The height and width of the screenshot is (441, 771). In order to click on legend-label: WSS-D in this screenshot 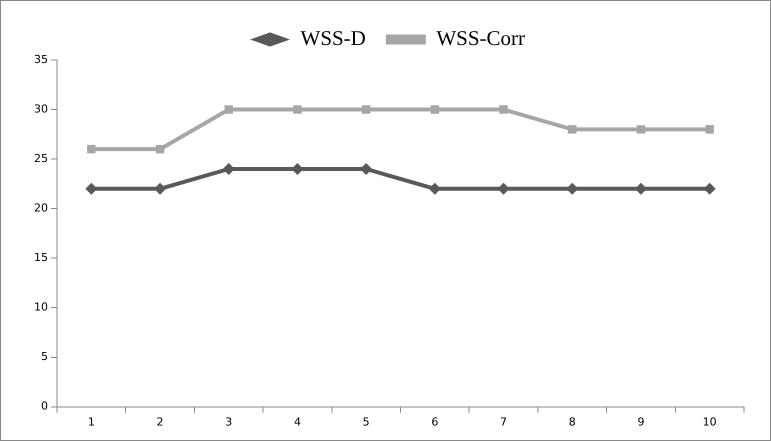, I will do `click(333, 38)`.